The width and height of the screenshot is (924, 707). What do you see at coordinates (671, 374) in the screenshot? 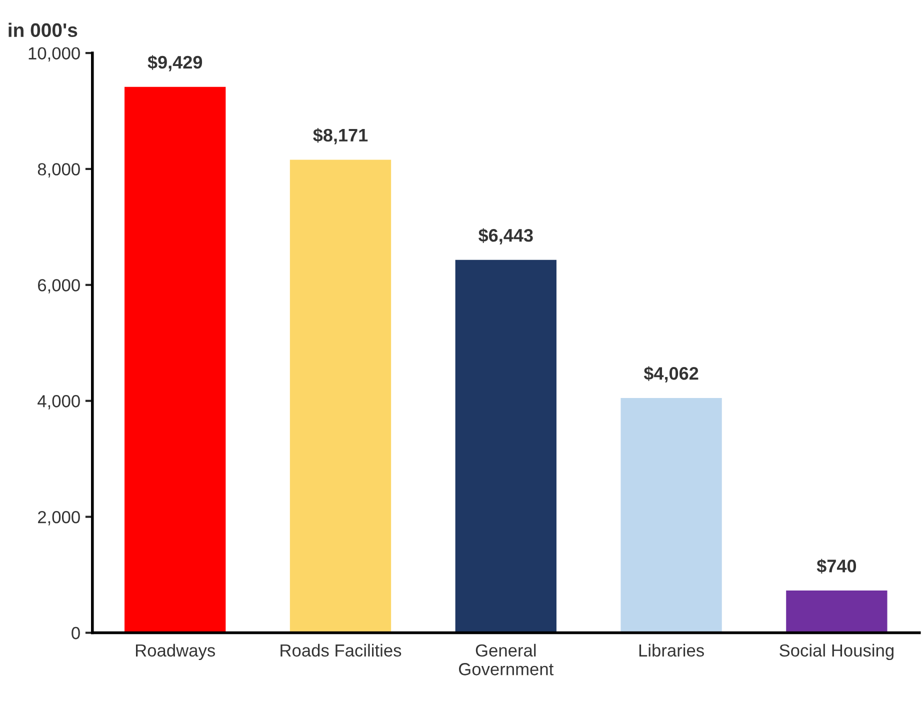
I see `data-label: $4,062` at bounding box center [671, 374].